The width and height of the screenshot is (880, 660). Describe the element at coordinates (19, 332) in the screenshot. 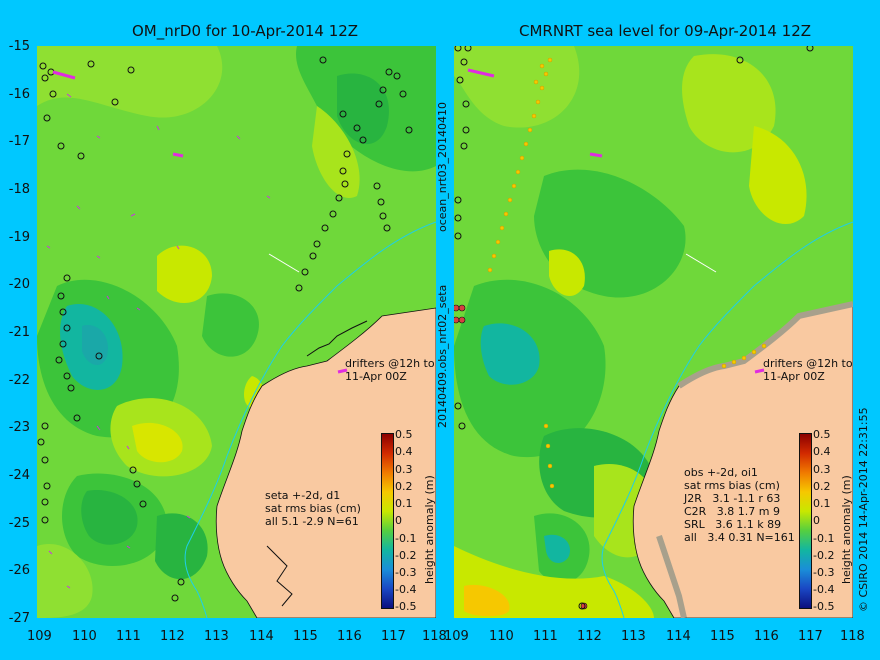

I see `y-tick-label: -21` at that location.